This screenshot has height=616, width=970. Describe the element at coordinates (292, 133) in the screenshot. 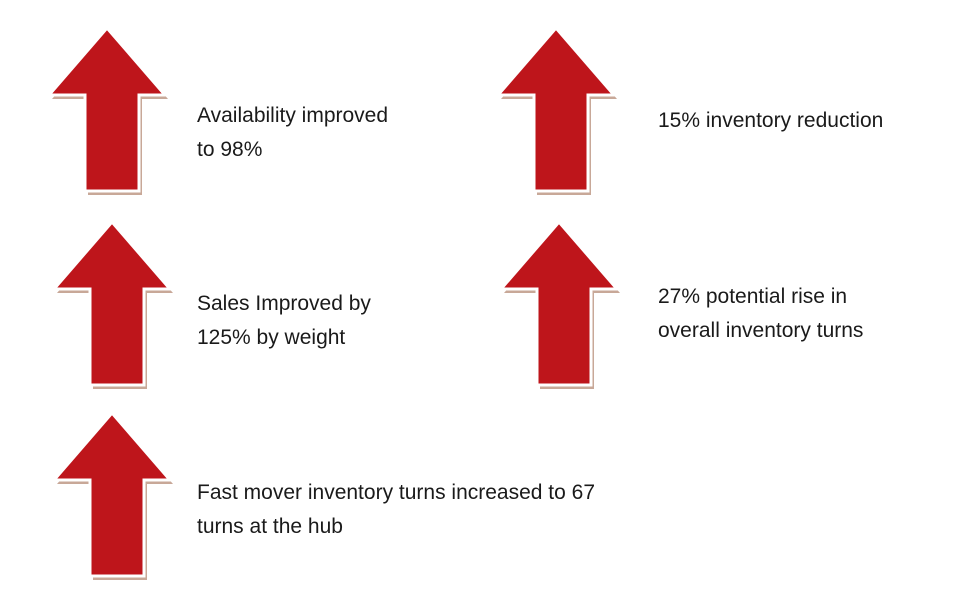

I see `item-label-availability: Availability improved to 98%` at that location.